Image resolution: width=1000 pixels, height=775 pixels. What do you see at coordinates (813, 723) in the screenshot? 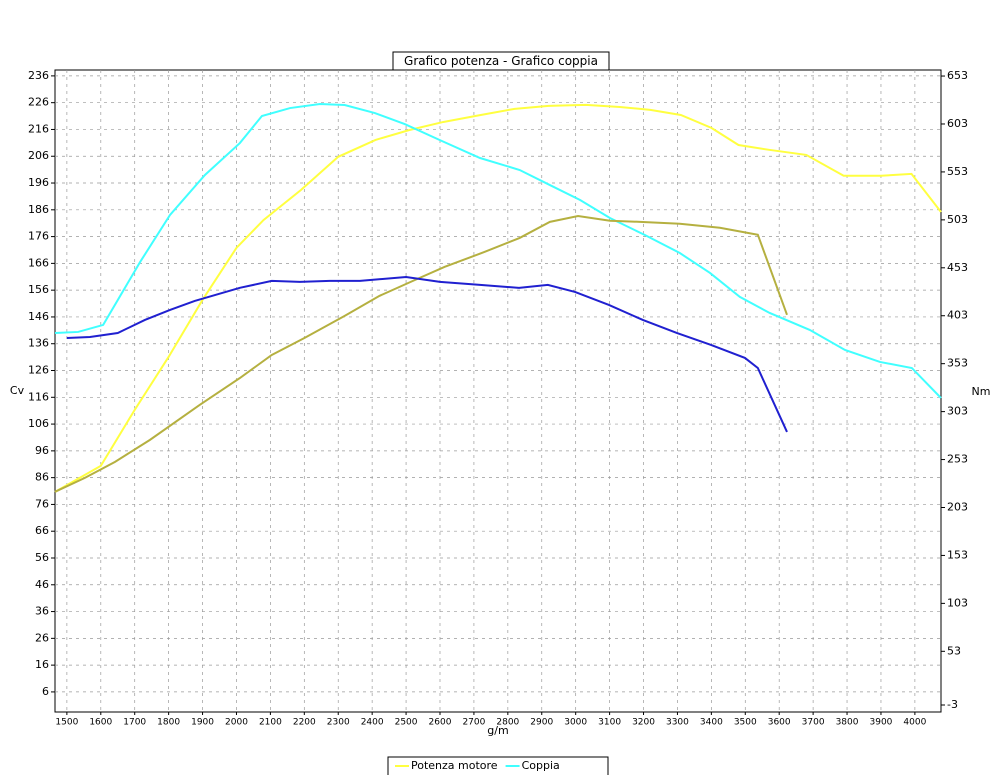
I see `x-tick-label: 3700` at bounding box center [813, 723].